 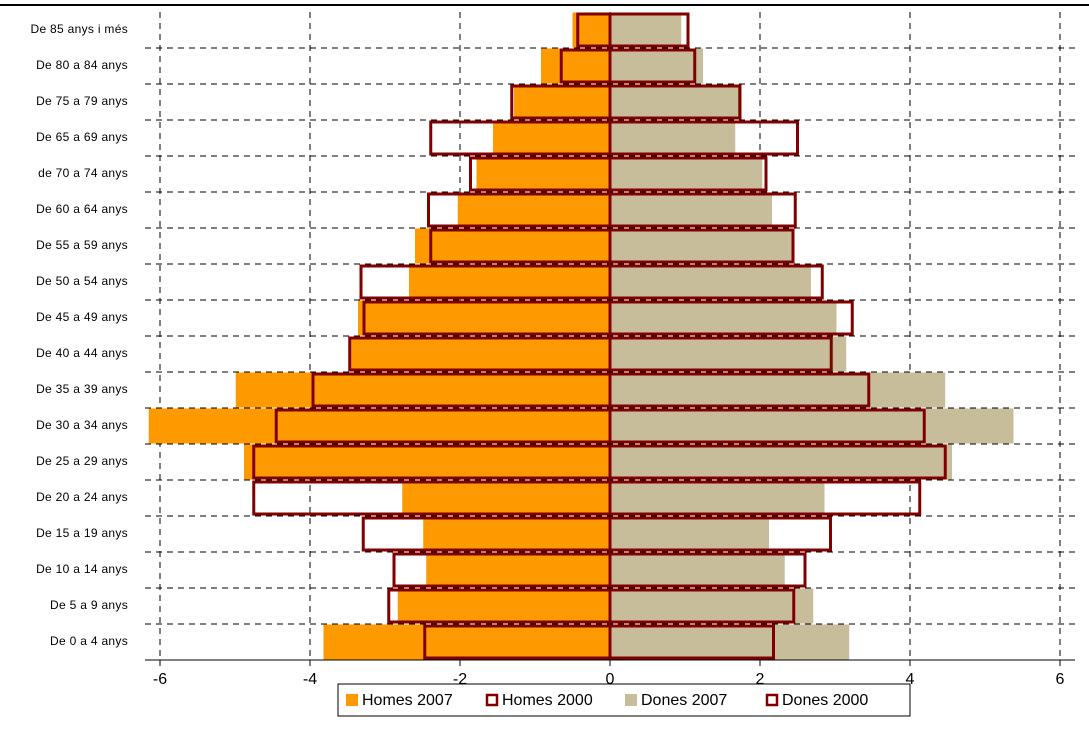 What do you see at coordinates (407, 700) in the screenshot?
I see `legend-label: Homes 2007` at bounding box center [407, 700].